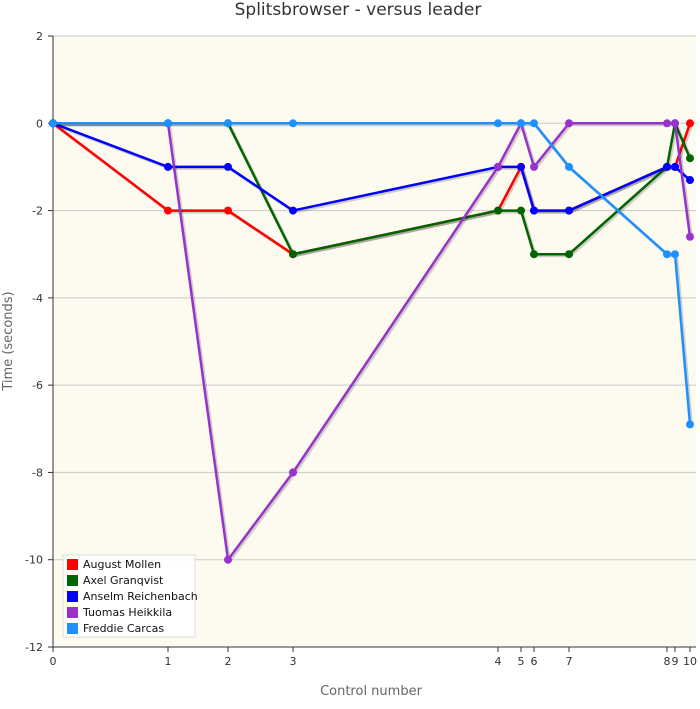 The height and width of the screenshot is (709, 700). I want to click on legend-label: Freddie Carcas, so click(123, 628).